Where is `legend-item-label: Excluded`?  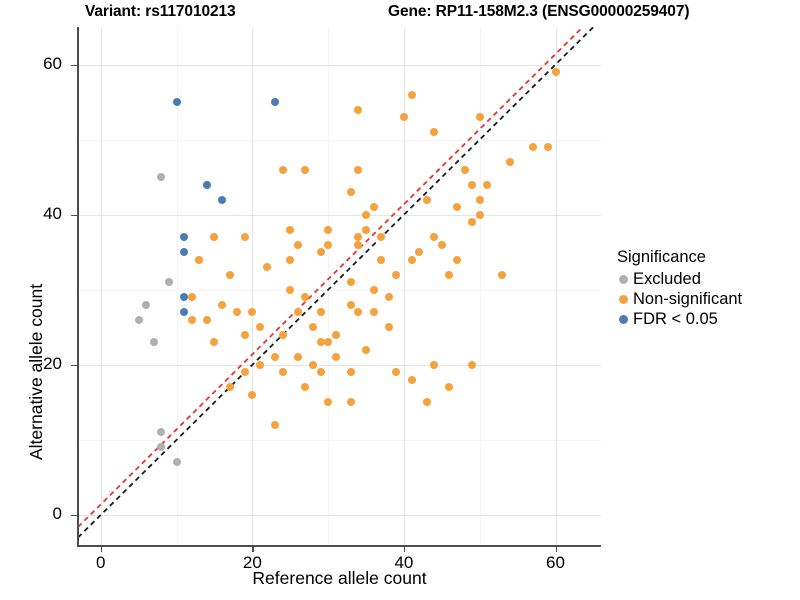 legend-item-label: Excluded is located at coordinates (667, 279).